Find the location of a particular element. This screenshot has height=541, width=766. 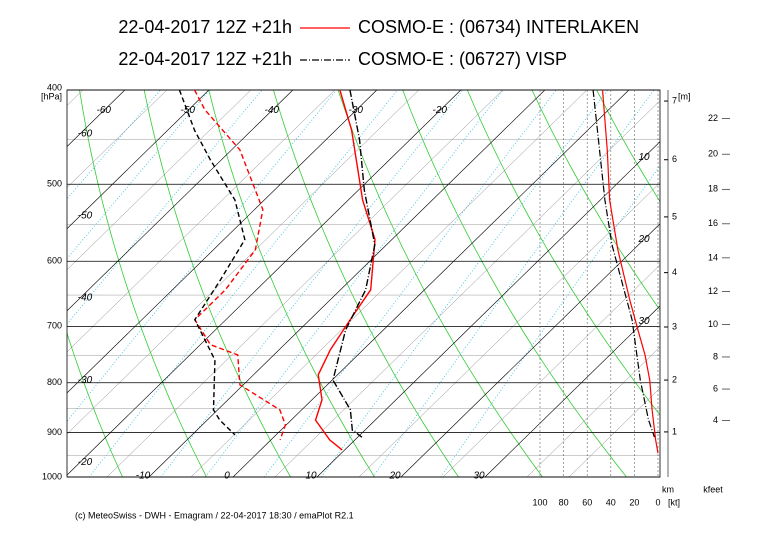

y-tick-label: 600 is located at coordinates (54, 261).